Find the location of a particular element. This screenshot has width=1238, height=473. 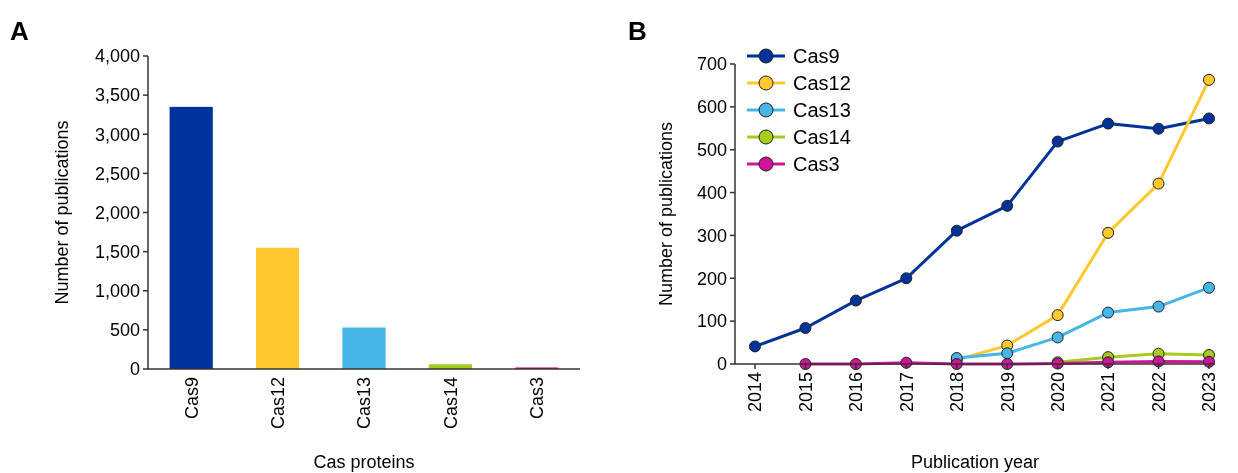

x-tick-label: 2019 is located at coordinates (1007, 392).